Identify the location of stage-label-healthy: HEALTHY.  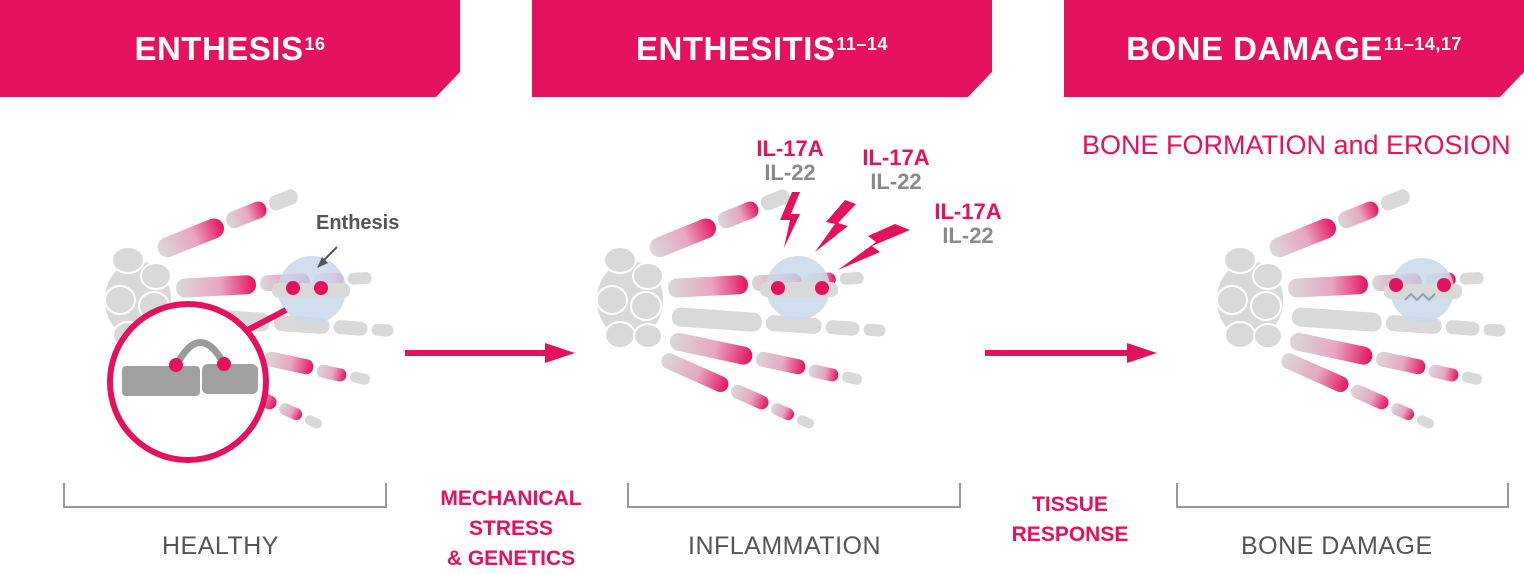
(220, 546).